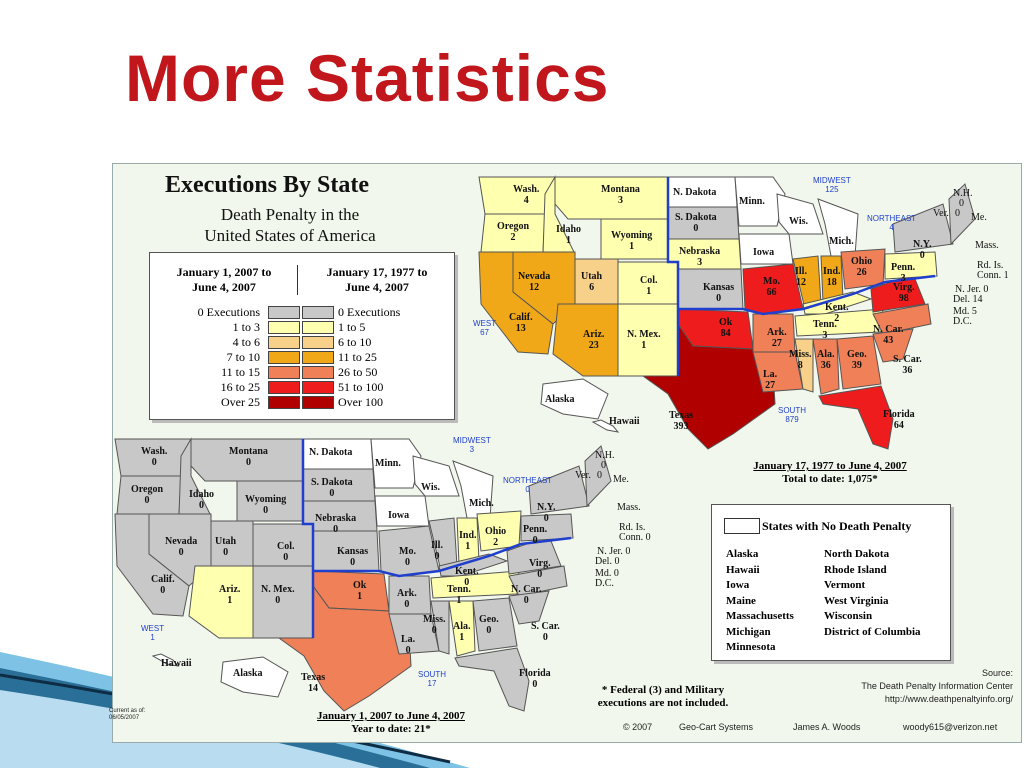 Image resolution: width=1024 pixels, height=768 pixels. Describe the element at coordinates (432, 674) in the screenshot. I see `region-name: SOUTH` at that location.